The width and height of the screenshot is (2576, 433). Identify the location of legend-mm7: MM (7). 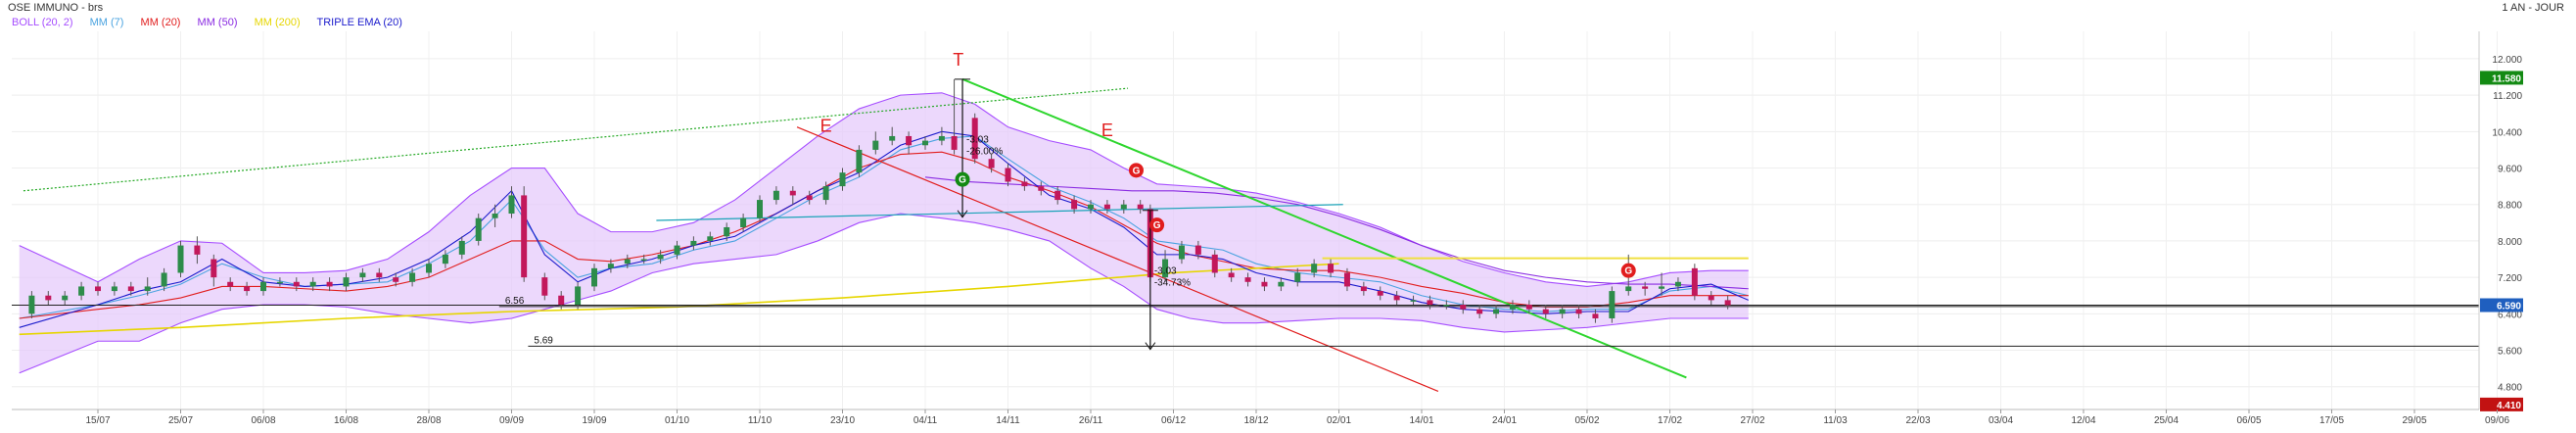
(107, 22).